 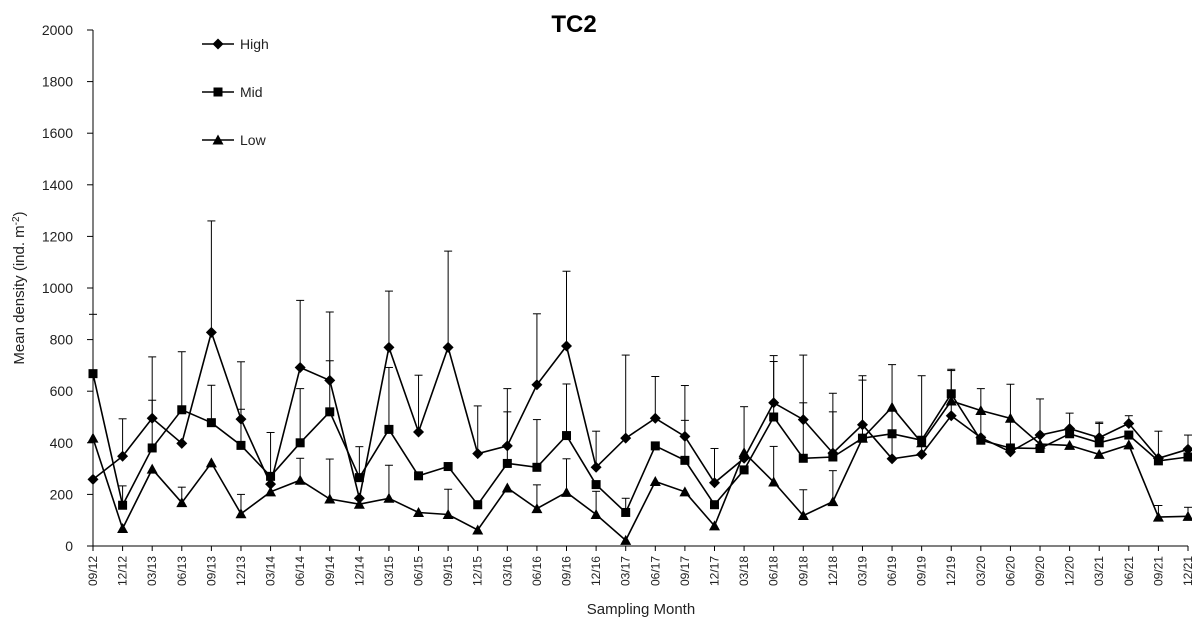 I want to click on x-tick-label: 03/13, so click(x=152, y=571).